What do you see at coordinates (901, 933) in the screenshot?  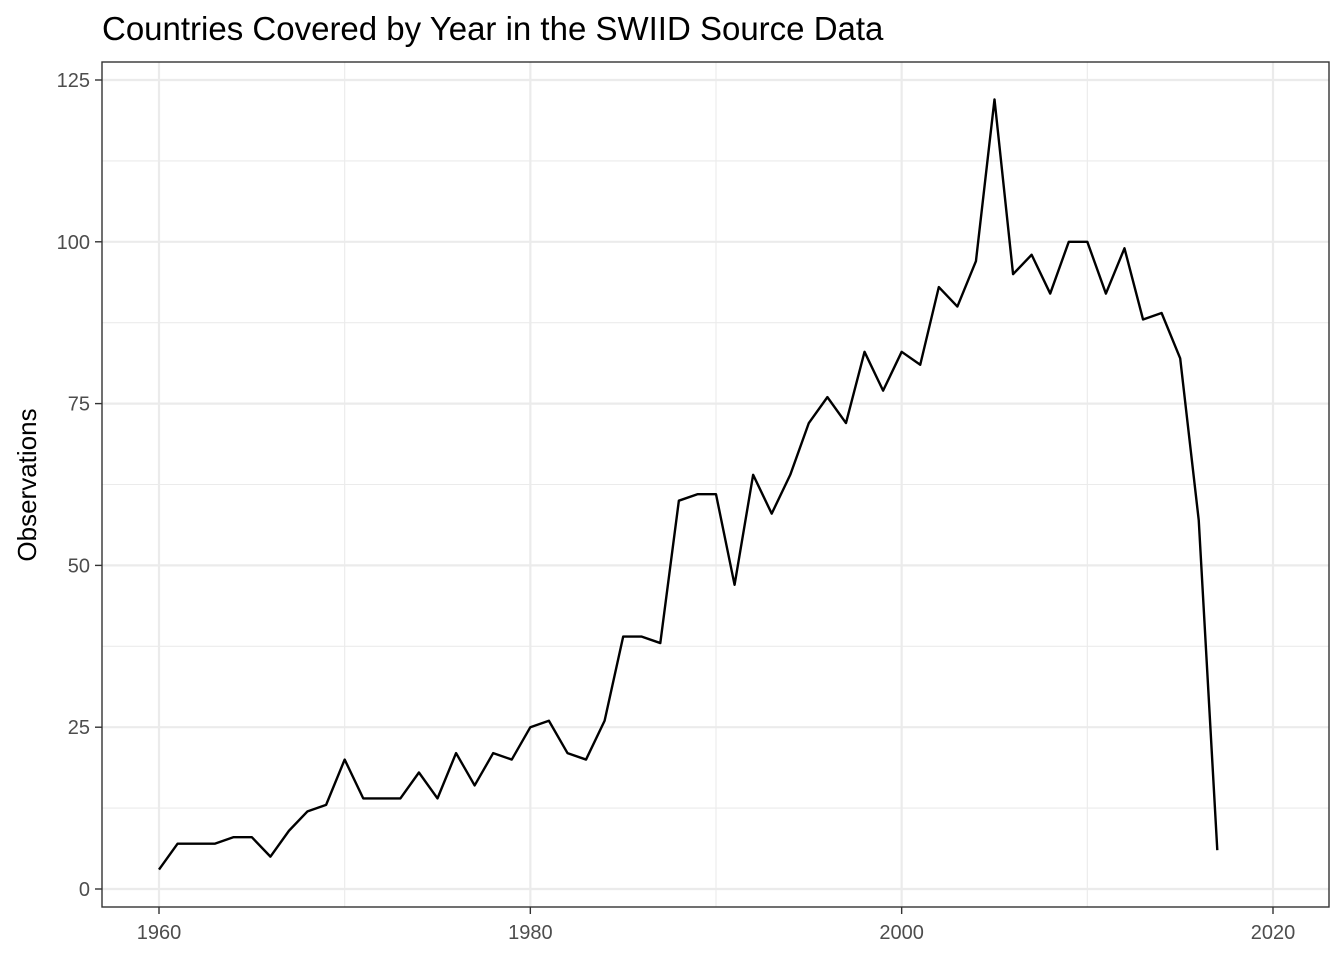 I see `x-tick-label: 2000` at bounding box center [901, 933].